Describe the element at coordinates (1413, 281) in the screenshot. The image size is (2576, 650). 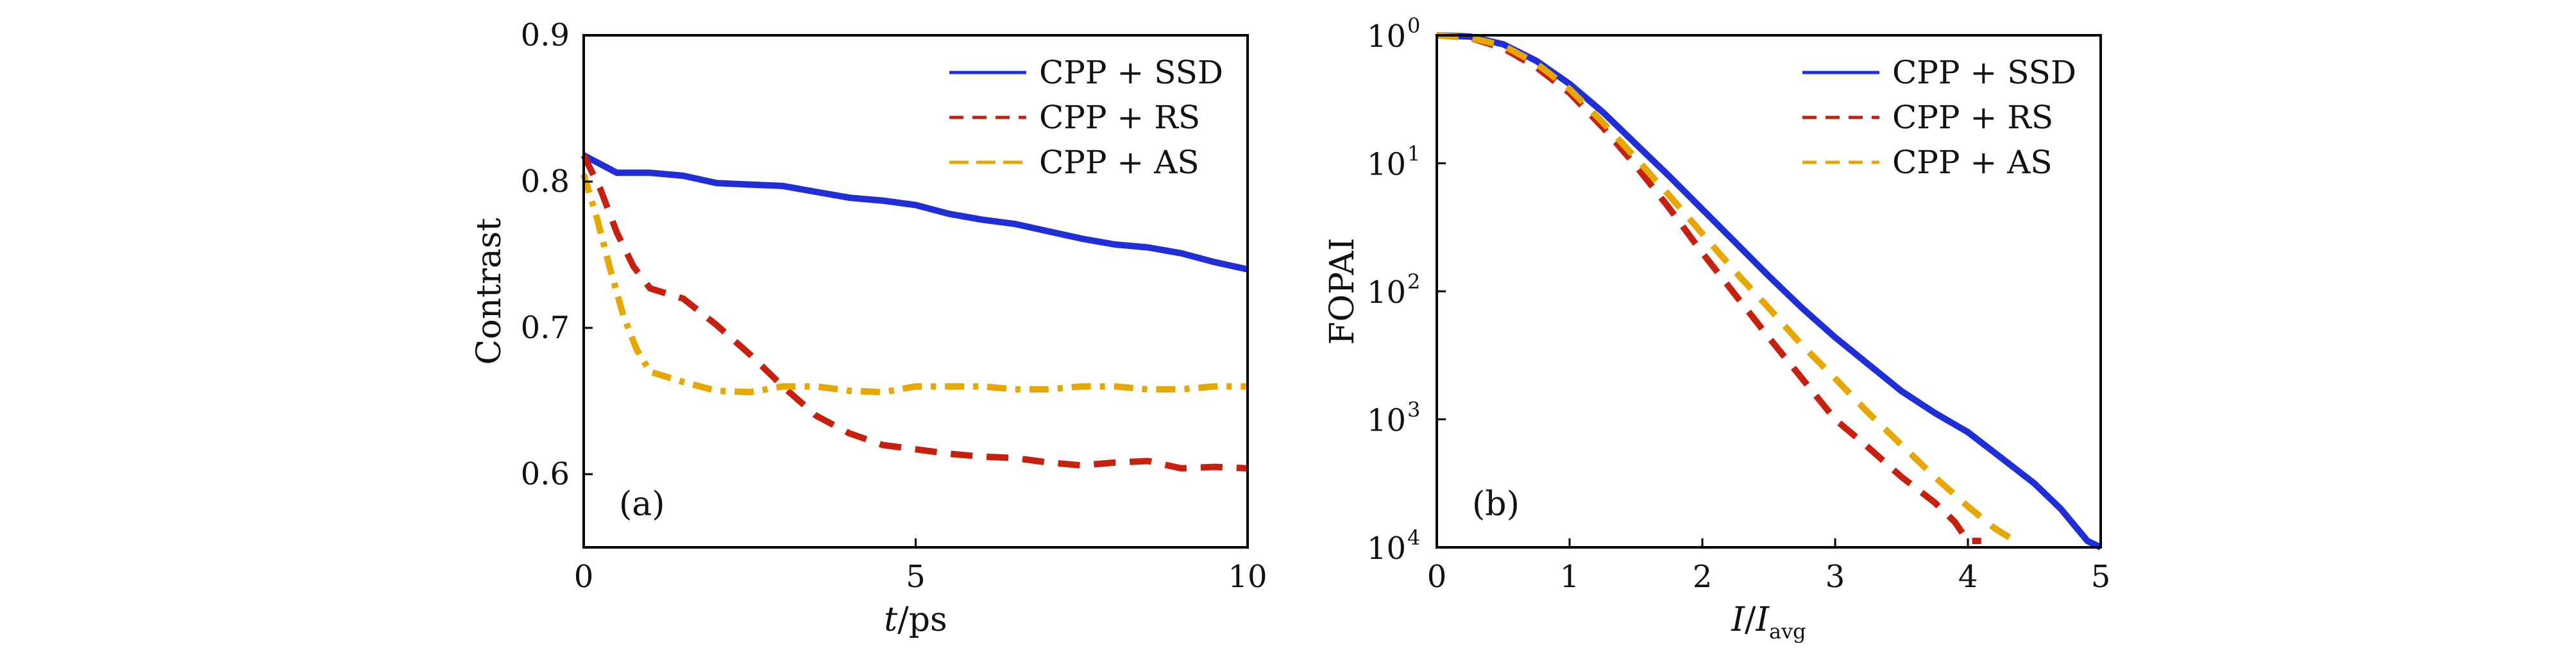
I see `panel-b-y-tick-exponent: 2` at that location.